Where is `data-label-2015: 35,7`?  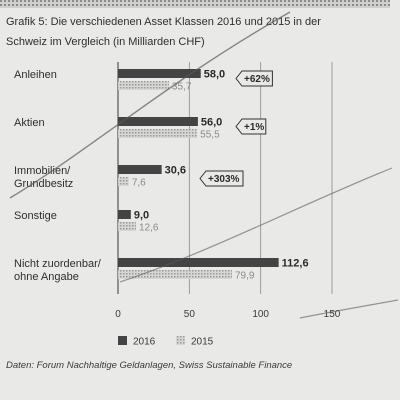 data-label-2015: 35,7 is located at coordinates (182, 87).